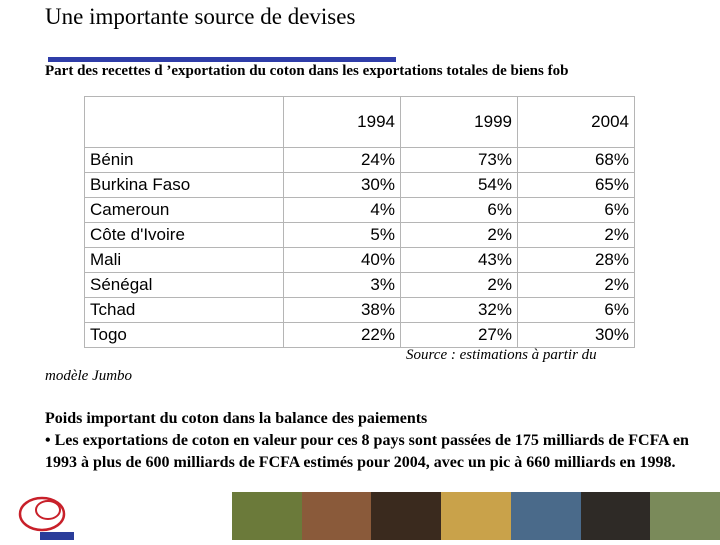 The width and height of the screenshot is (720, 545). I want to click on table-row: Côte d'Ivoire 5% 2% 2%, so click(359, 235).